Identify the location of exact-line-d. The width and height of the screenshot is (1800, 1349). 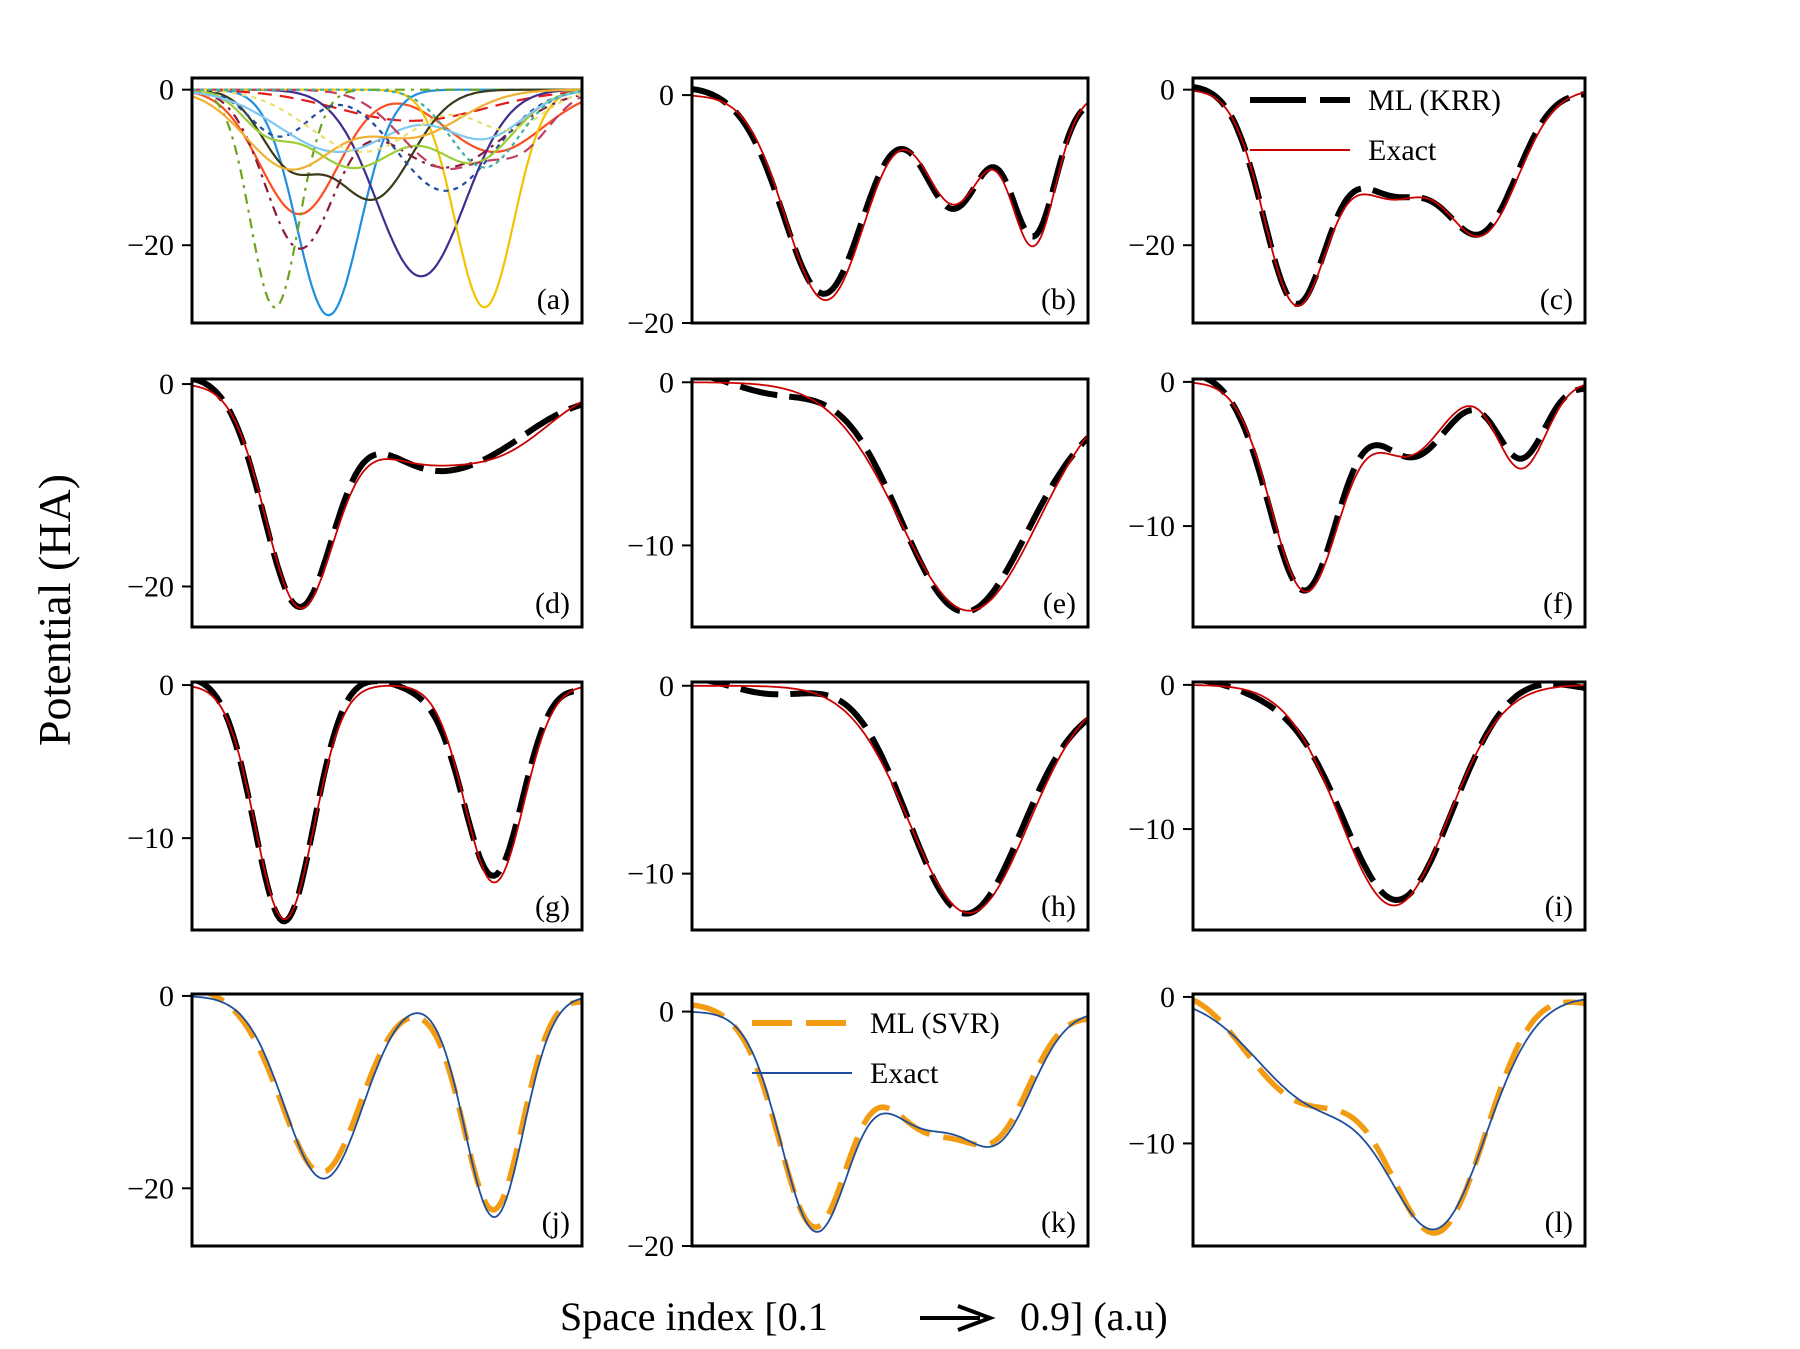
(387, 497).